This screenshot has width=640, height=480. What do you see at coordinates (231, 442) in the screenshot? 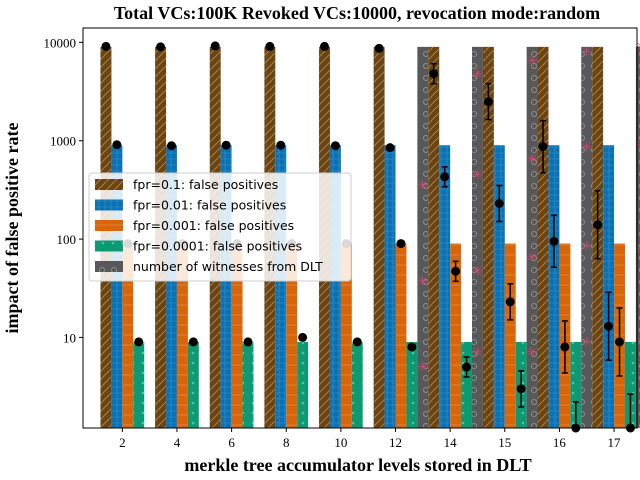
I see `x-tick-label: 6` at bounding box center [231, 442].